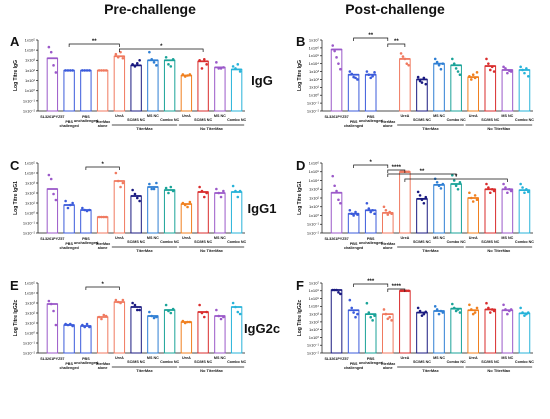  I want to click on category-label-line: PBS, so click(371, 117).